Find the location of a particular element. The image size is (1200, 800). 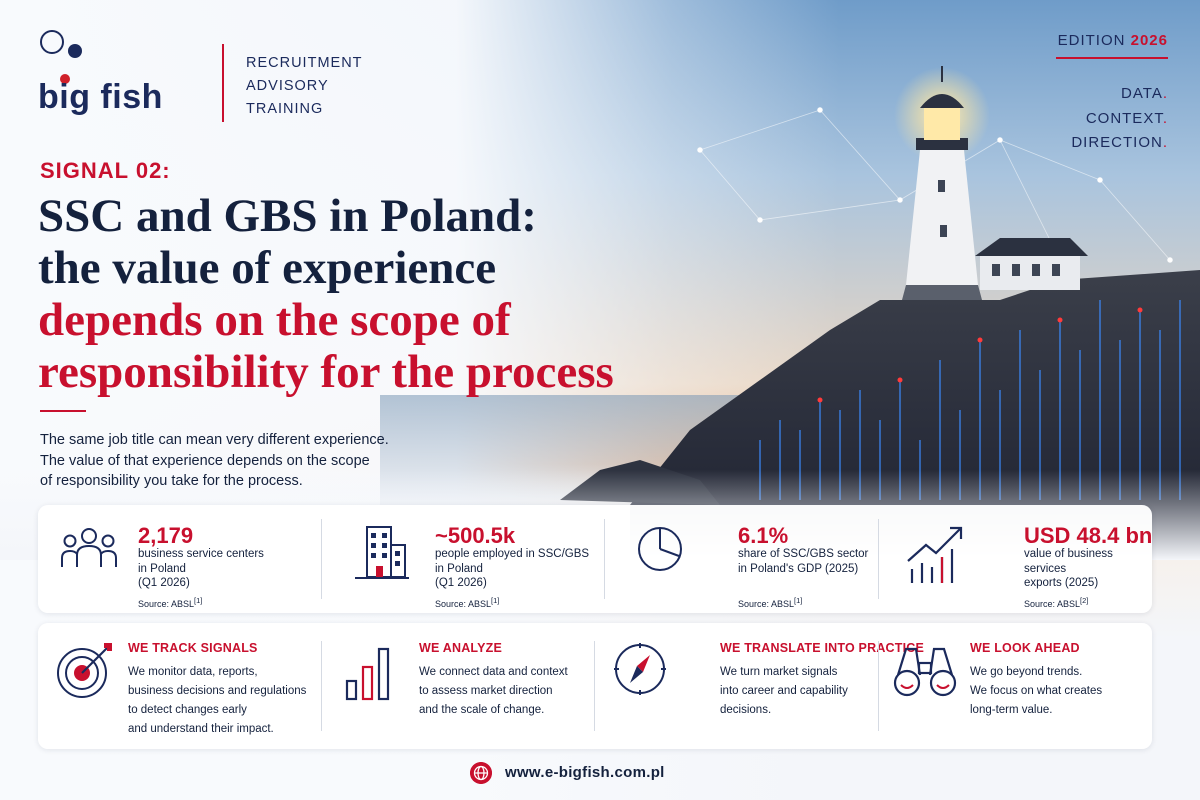

stat-value: 2,179 is located at coordinates (166, 535).